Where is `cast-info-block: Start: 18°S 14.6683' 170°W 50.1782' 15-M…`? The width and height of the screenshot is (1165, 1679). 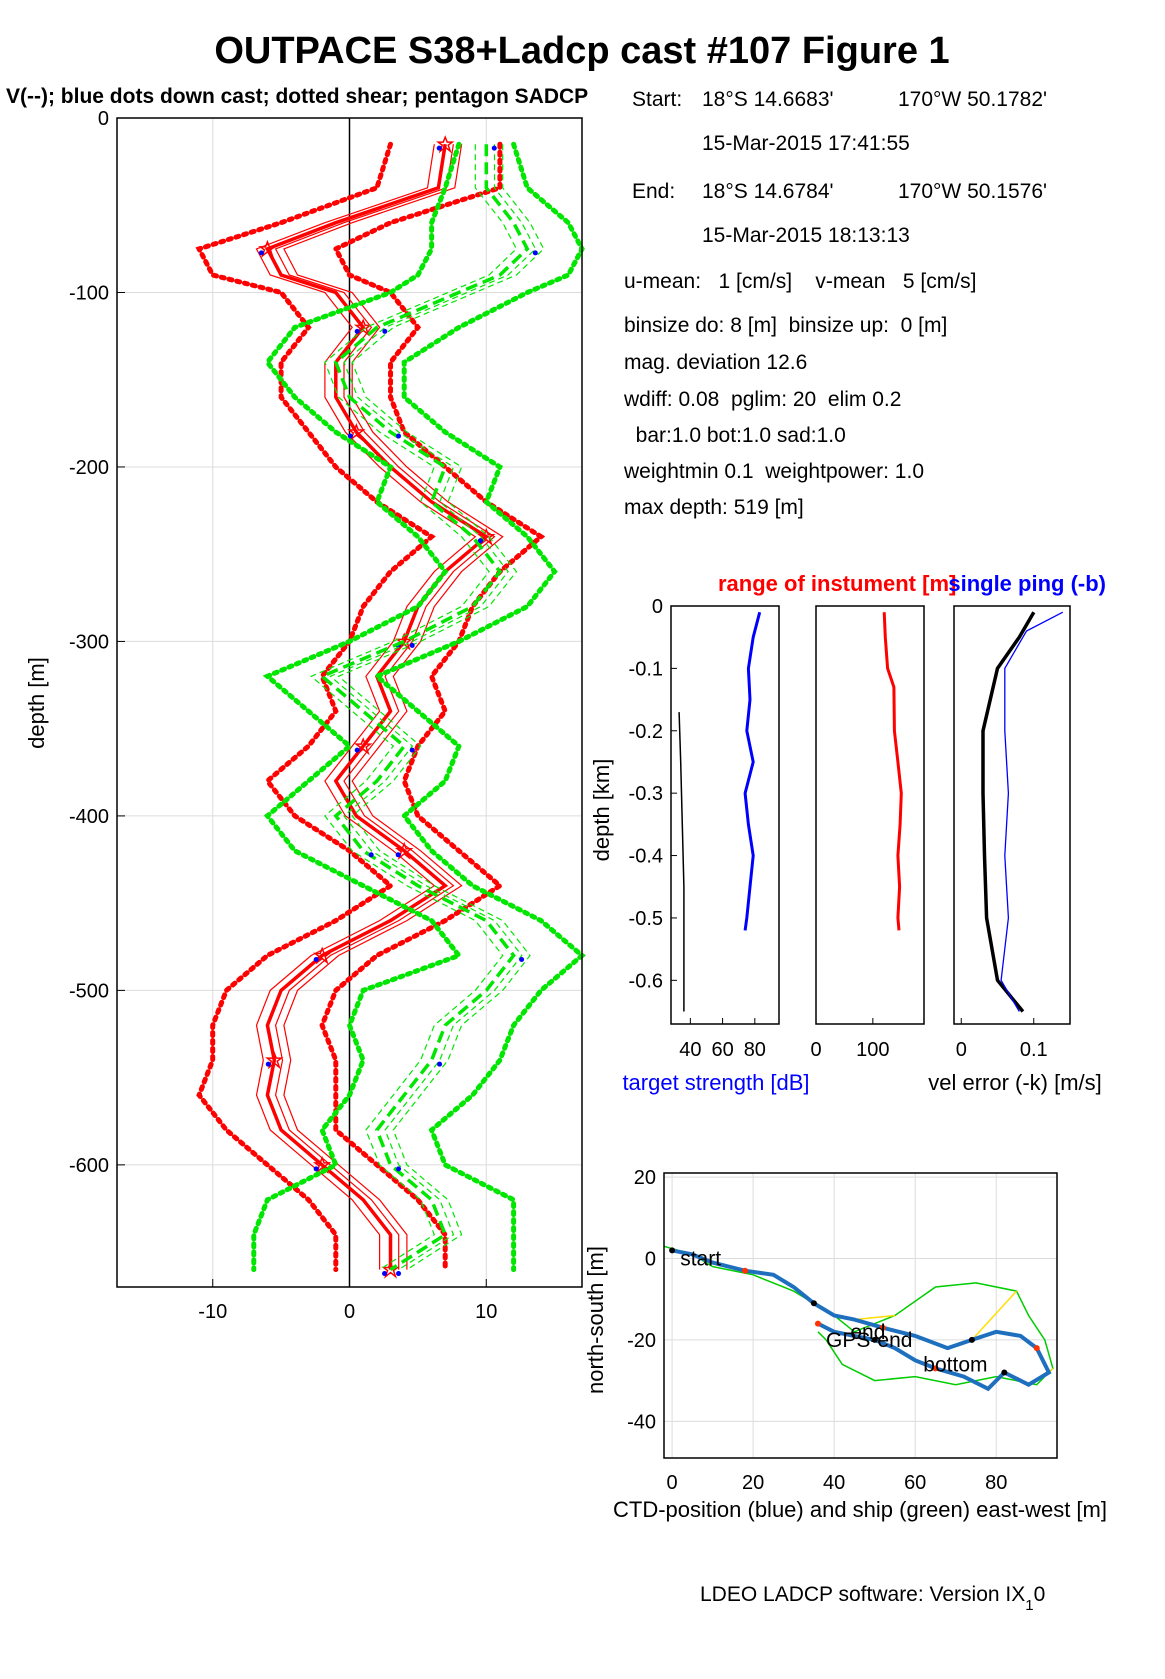 cast-info-block: Start: 18°S 14.6683' 170°W 50.1782' 15-M… is located at coordinates (835, 303).